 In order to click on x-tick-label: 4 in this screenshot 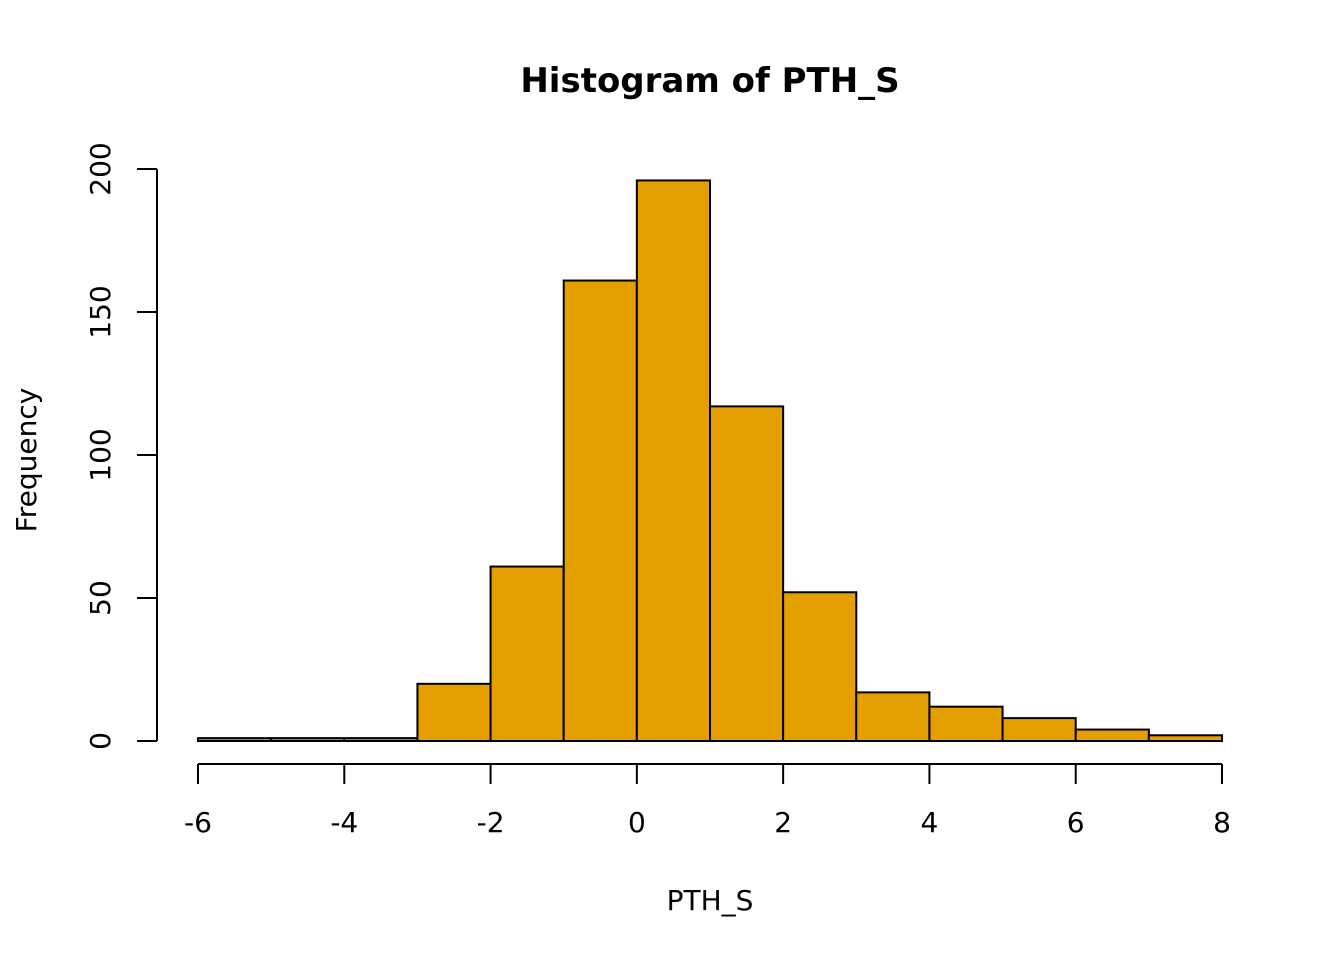, I will do `click(930, 822)`.